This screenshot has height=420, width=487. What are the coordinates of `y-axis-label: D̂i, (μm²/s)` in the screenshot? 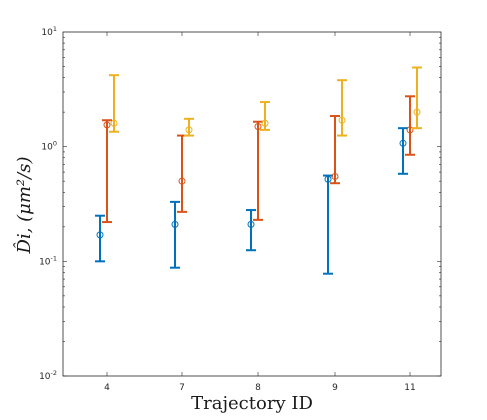 It's located at (24, 206).